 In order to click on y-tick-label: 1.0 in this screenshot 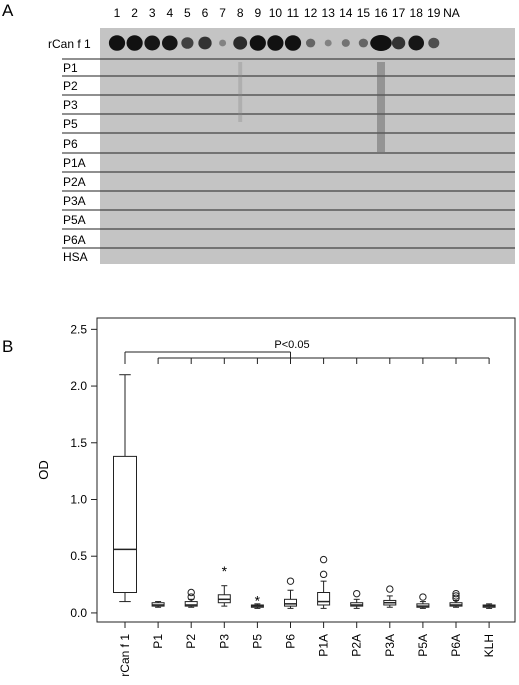, I will do `click(78, 499)`.